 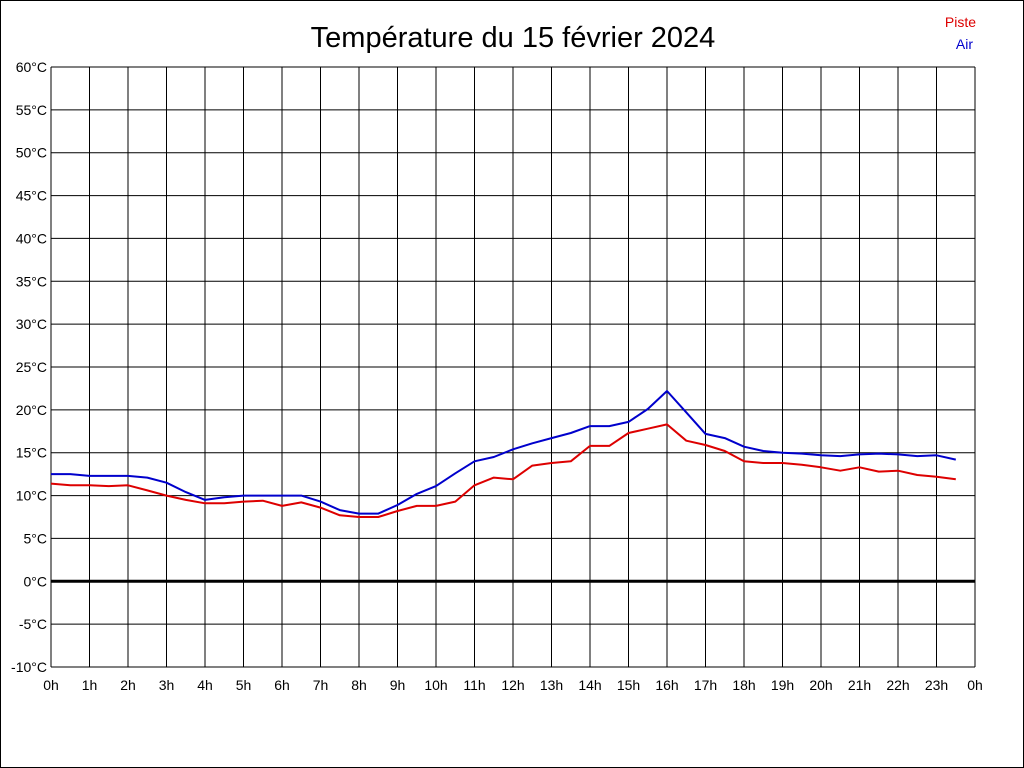 I want to click on x-tick-label: 18h, so click(x=743, y=685).